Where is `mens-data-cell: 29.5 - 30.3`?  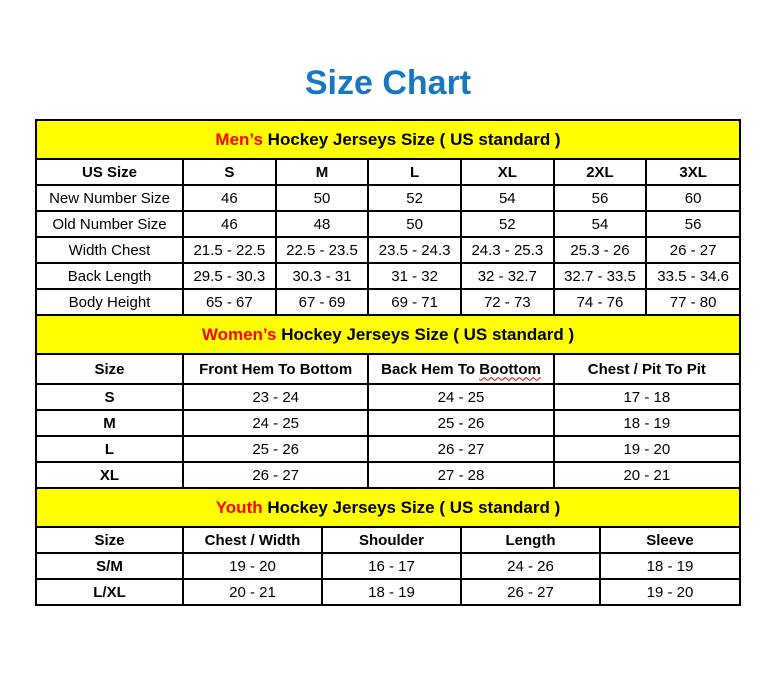
mens-data-cell: 29.5 - 30.3 is located at coordinates (230, 276).